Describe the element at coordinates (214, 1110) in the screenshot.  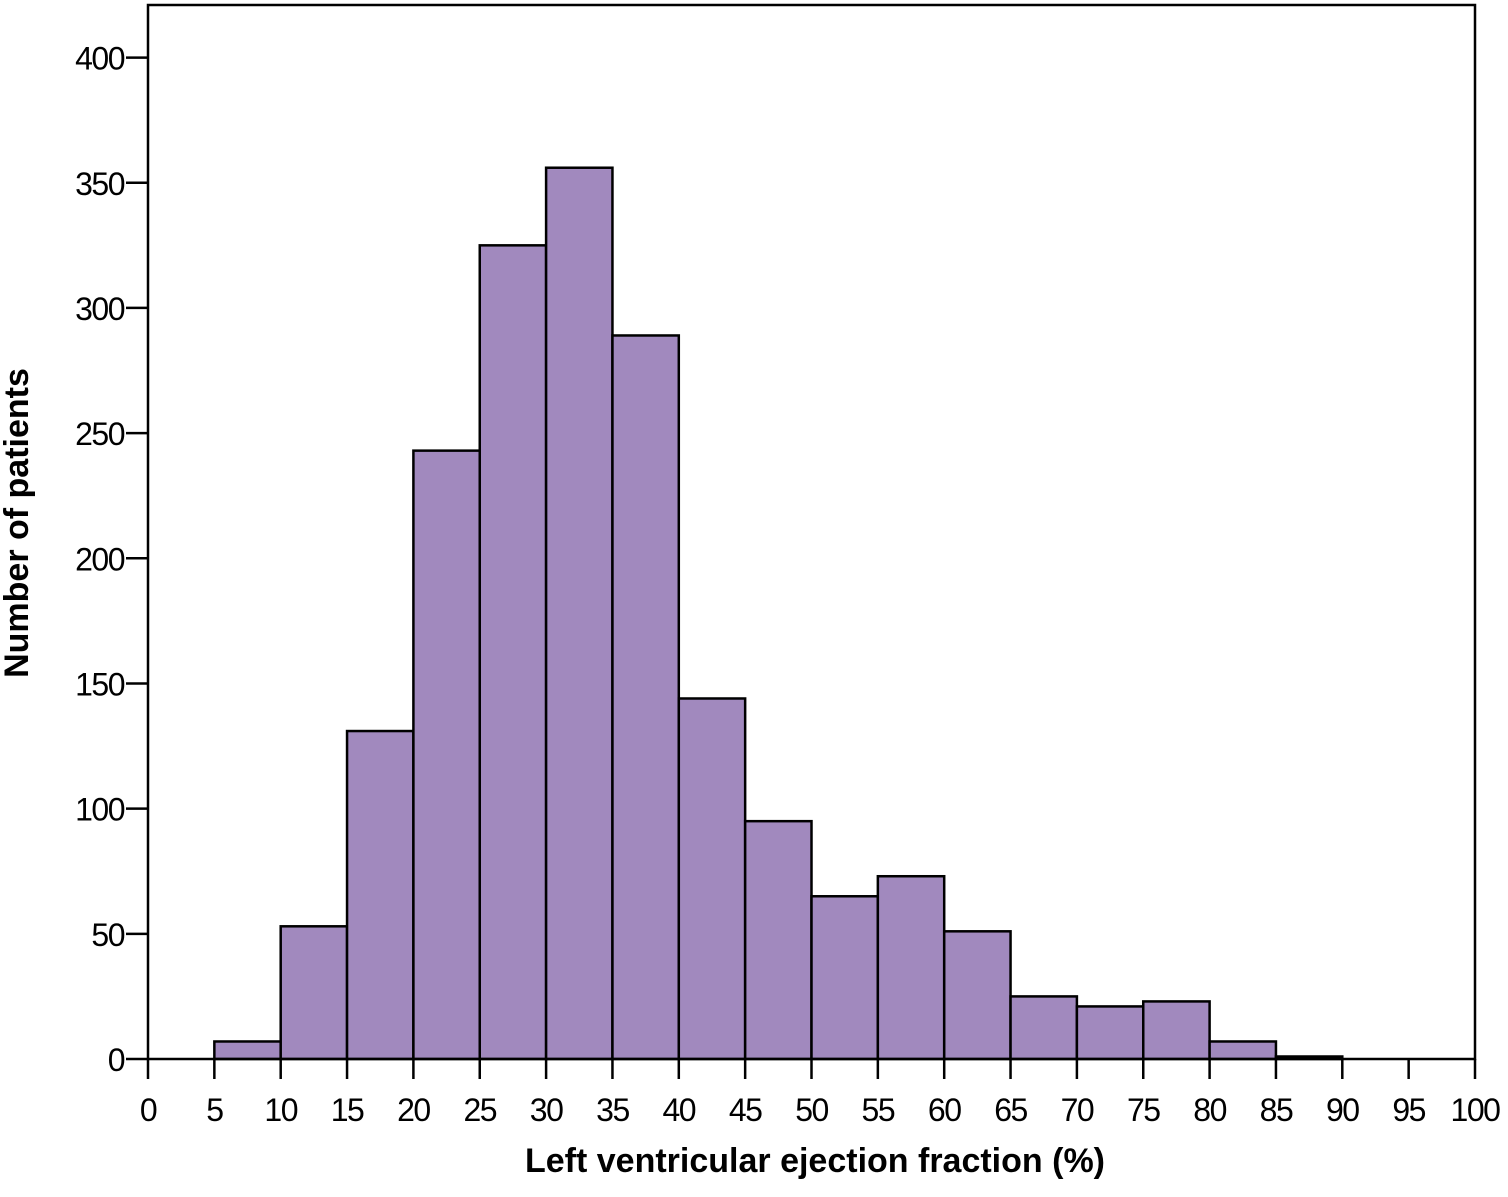
I see `x-tick-label: 5` at that location.